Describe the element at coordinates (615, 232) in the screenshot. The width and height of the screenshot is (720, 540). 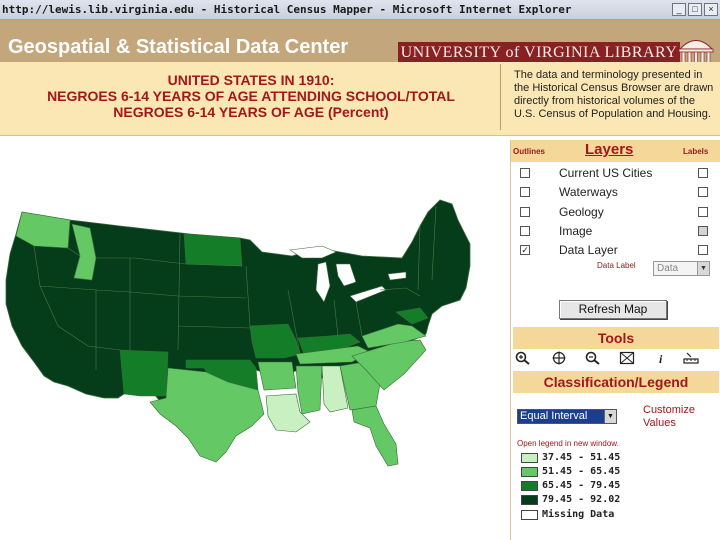
I see `layer-row-image: Image` at that location.